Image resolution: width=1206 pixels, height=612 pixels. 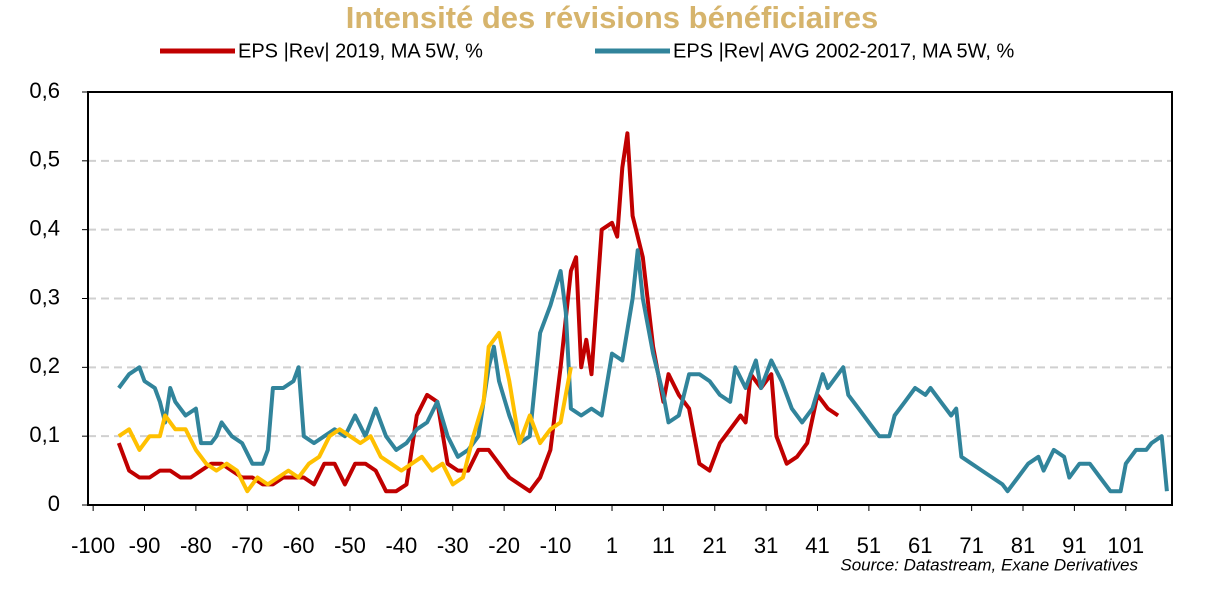 What do you see at coordinates (612, 545) in the screenshot?
I see `x-tick-label: 1` at bounding box center [612, 545].